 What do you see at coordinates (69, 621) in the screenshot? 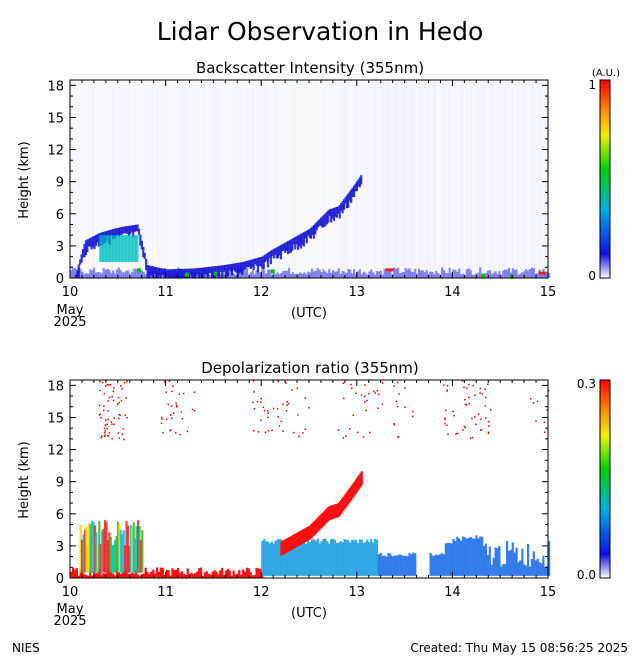
I see `depolarization-x-sub-year: 2025` at bounding box center [69, 621].